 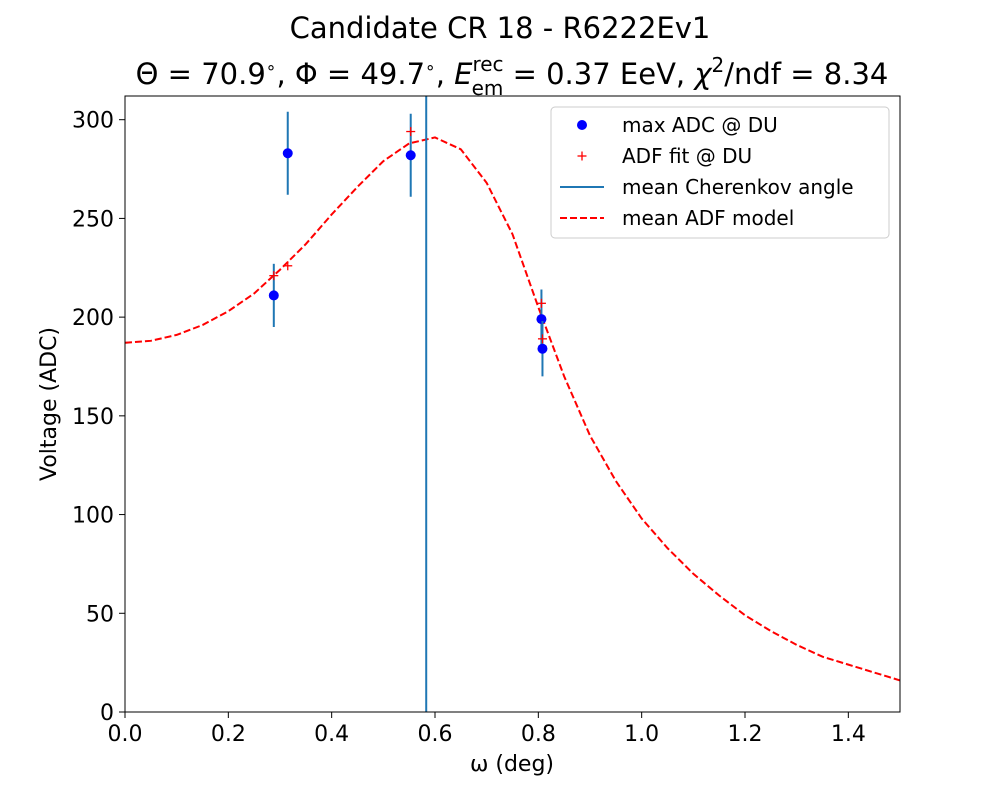 What do you see at coordinates (125, 734) in the screenshot?
I see `x-tick-label: 0.0` at bounding box center [125, 734].